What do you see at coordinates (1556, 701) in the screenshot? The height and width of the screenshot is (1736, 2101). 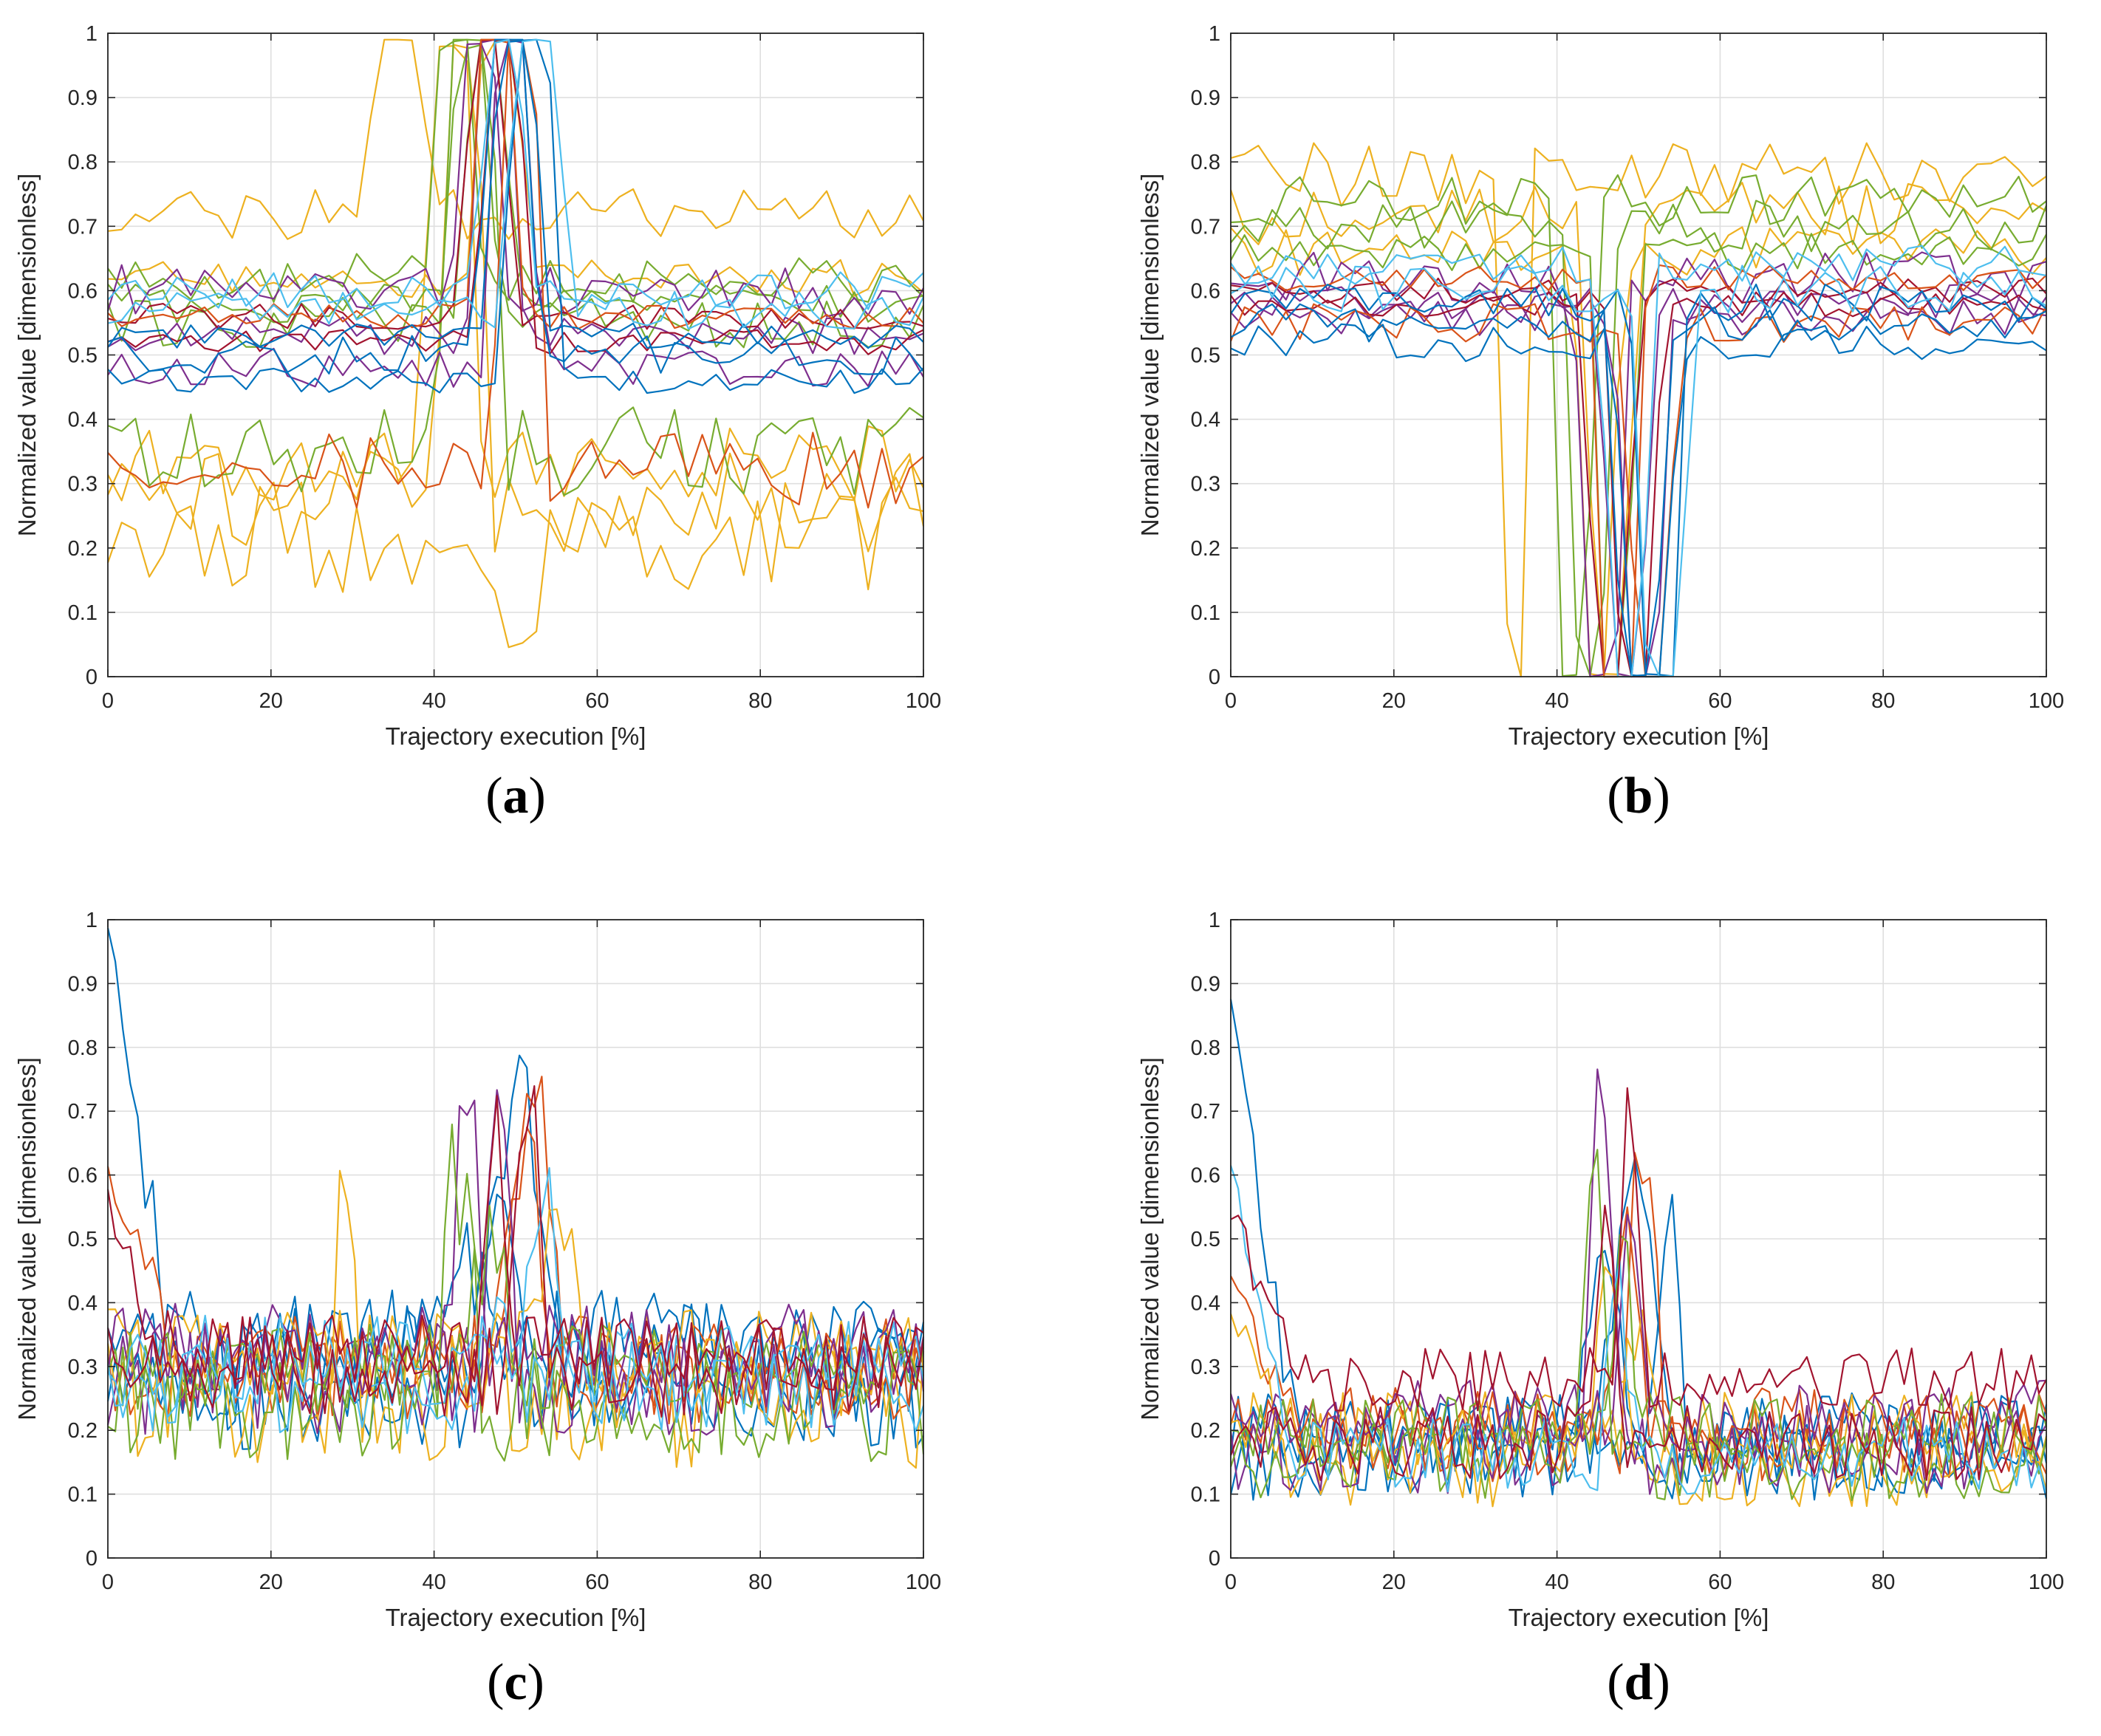 I see `x-tick-label: 40` at bounding box center [1556, 701].